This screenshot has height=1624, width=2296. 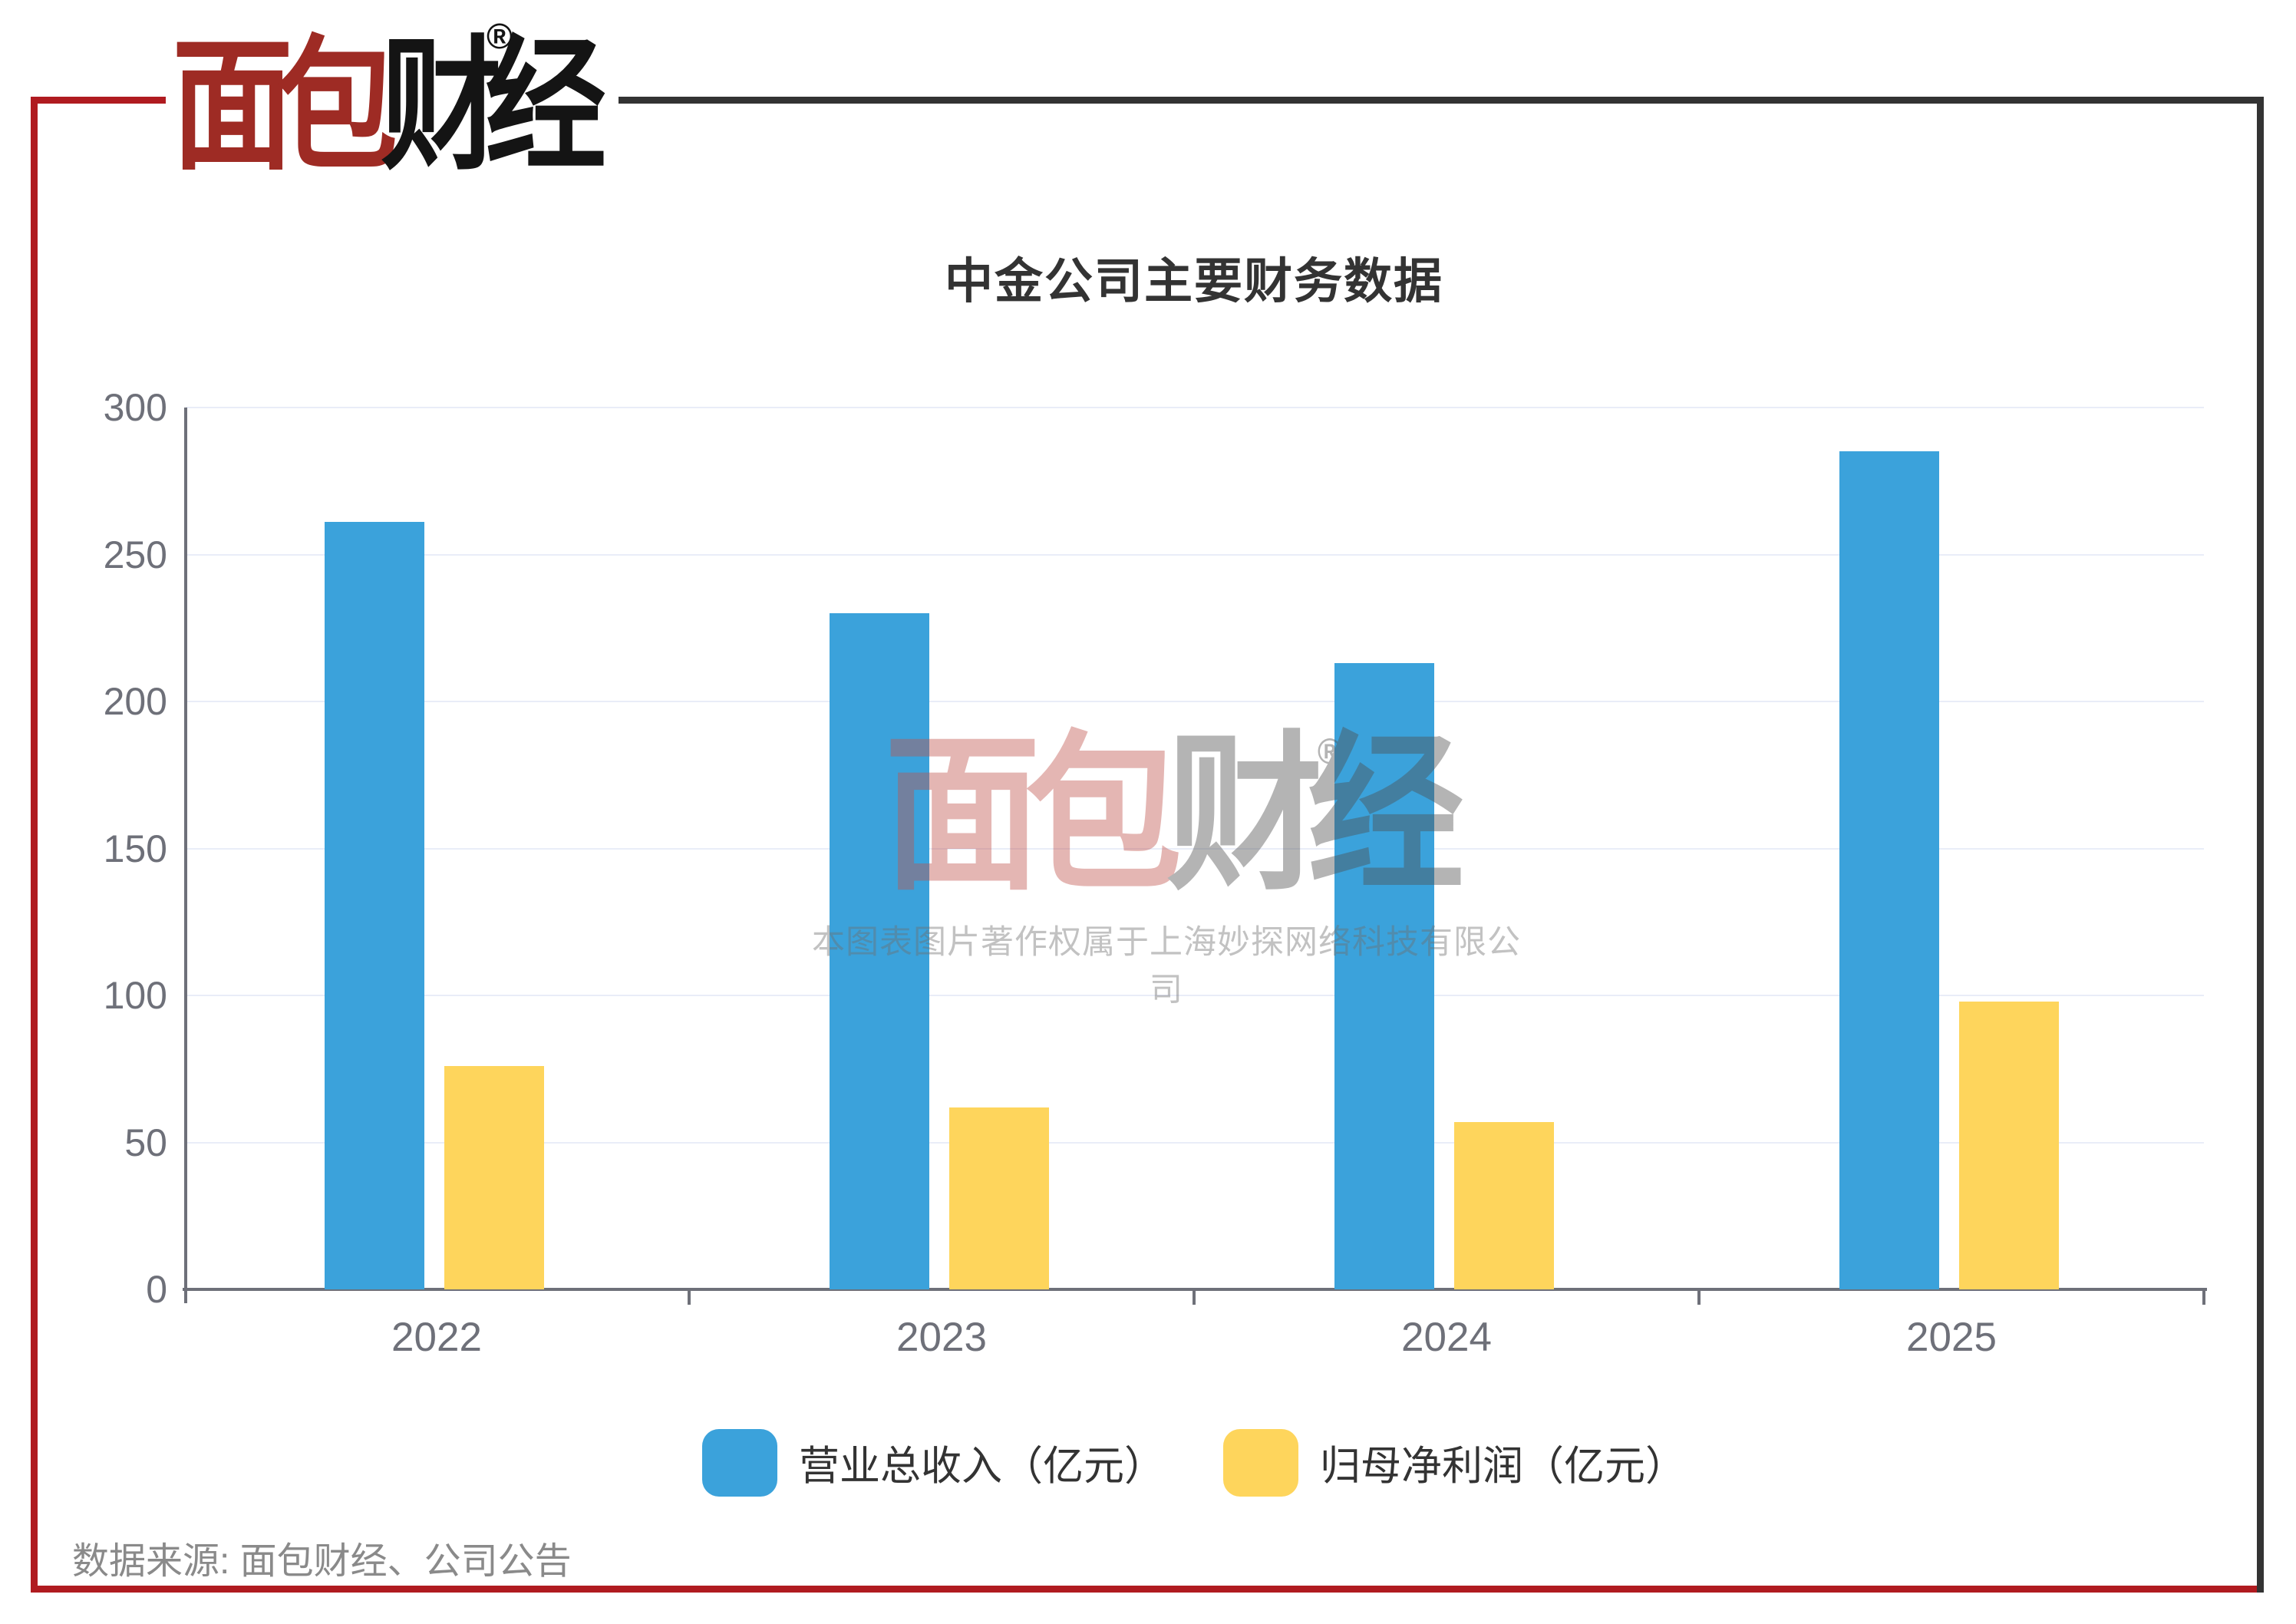 I want to click on legend-label-net-profit: 归母净利润（亿元）, so click(x=1503, y=1466).